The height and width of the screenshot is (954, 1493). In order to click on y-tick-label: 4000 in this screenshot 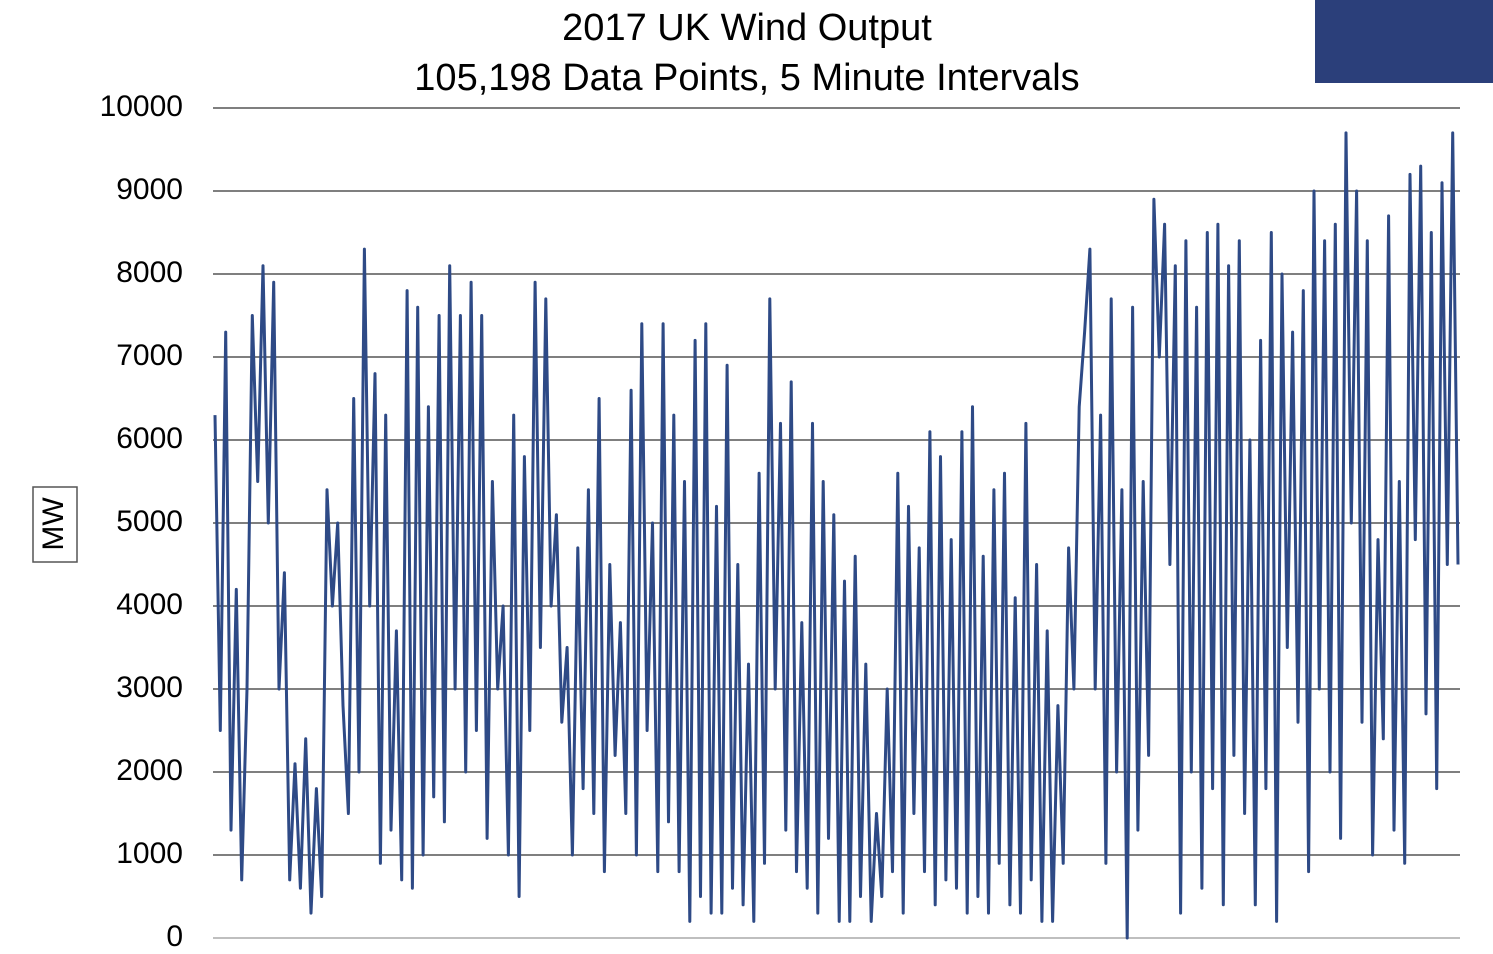, I will do `click(149, 604)`.